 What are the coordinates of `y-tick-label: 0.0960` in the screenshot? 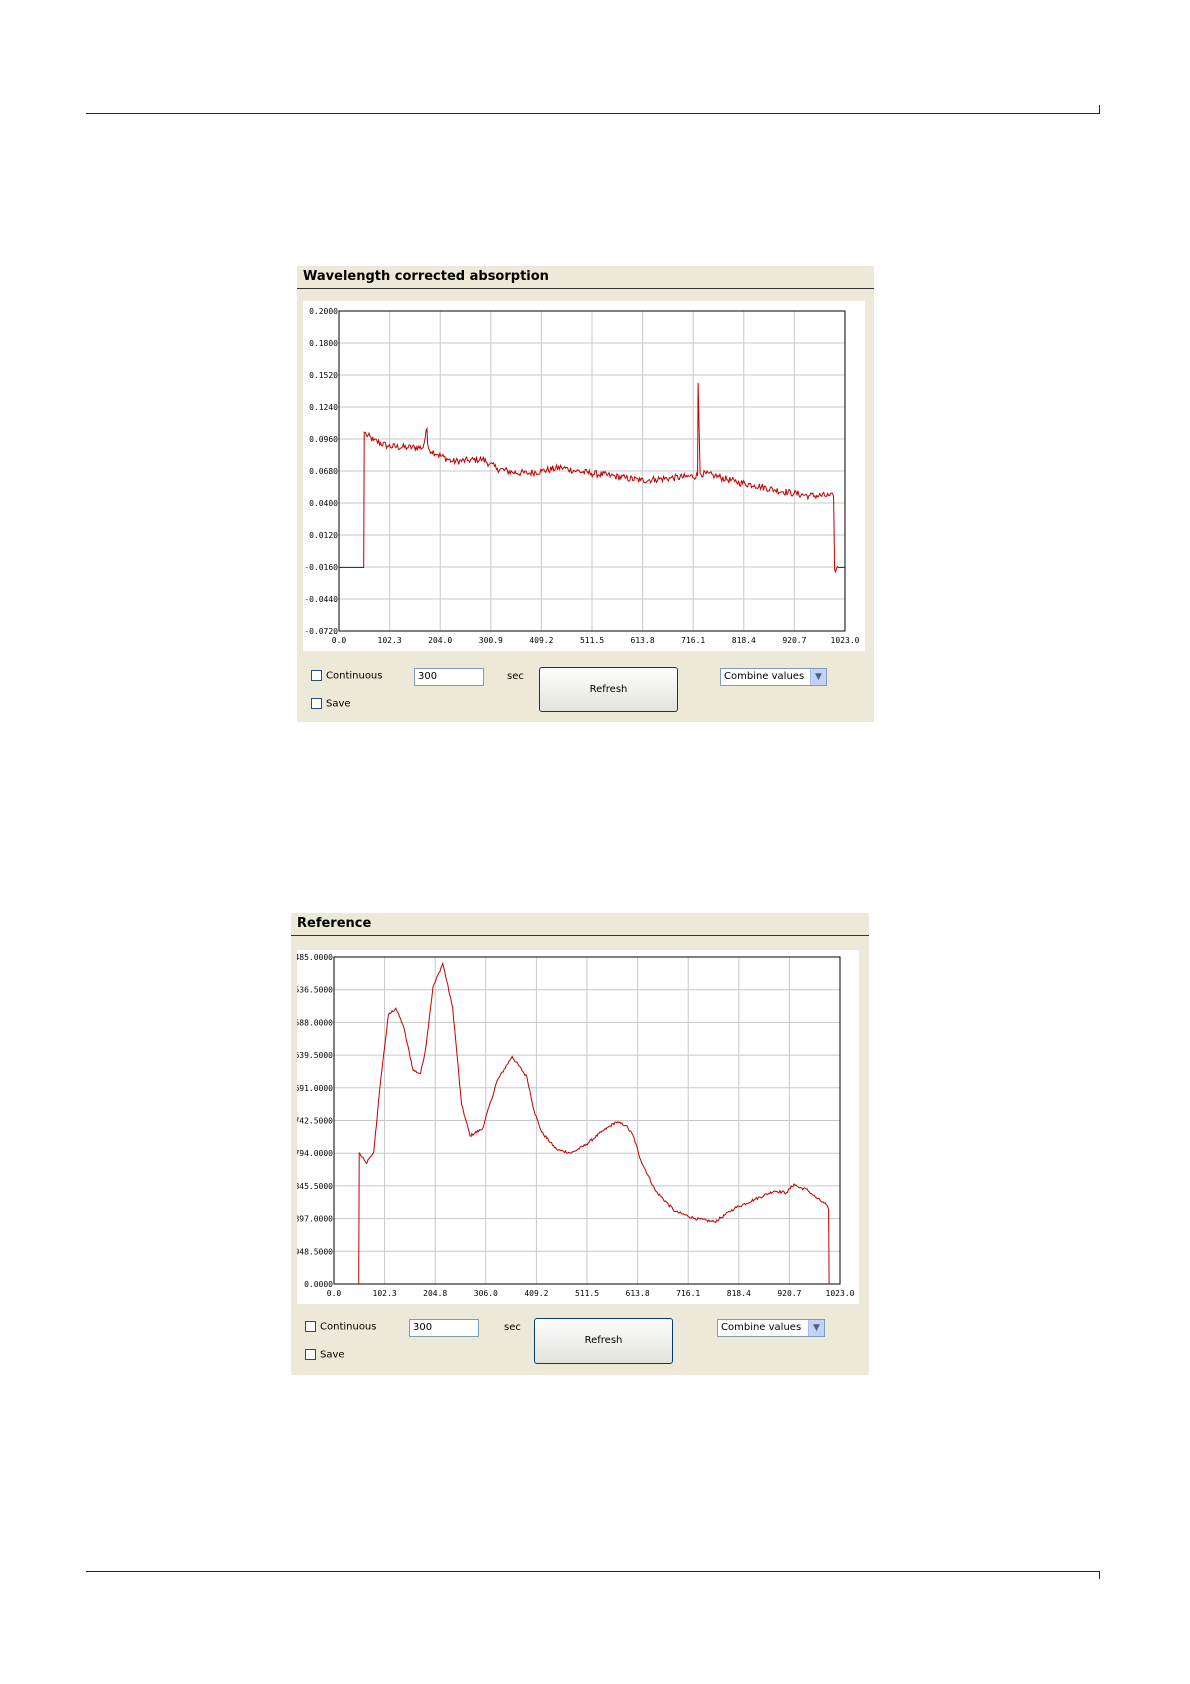 It's located at (323, 439).